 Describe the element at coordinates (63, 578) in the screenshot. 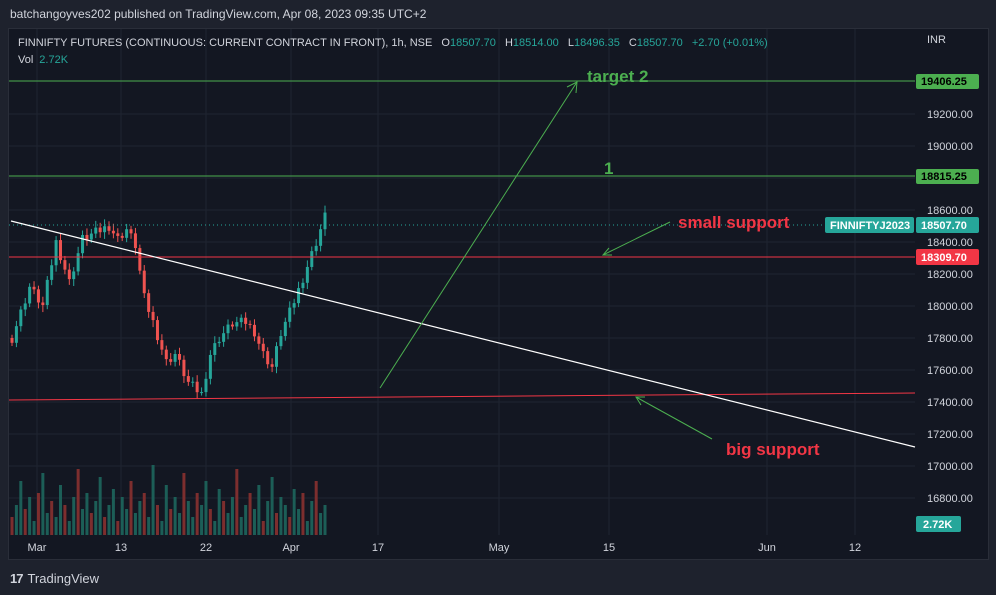

I see `footer-brand: TradingView` at that location.